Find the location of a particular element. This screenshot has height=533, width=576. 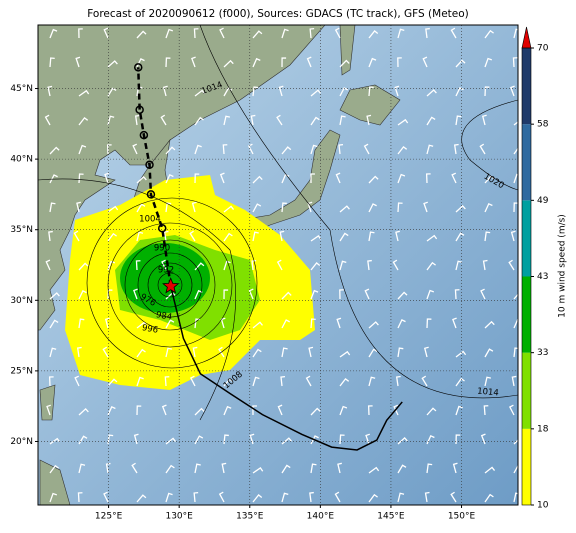

storm-track is located at coordinates (286, 368).